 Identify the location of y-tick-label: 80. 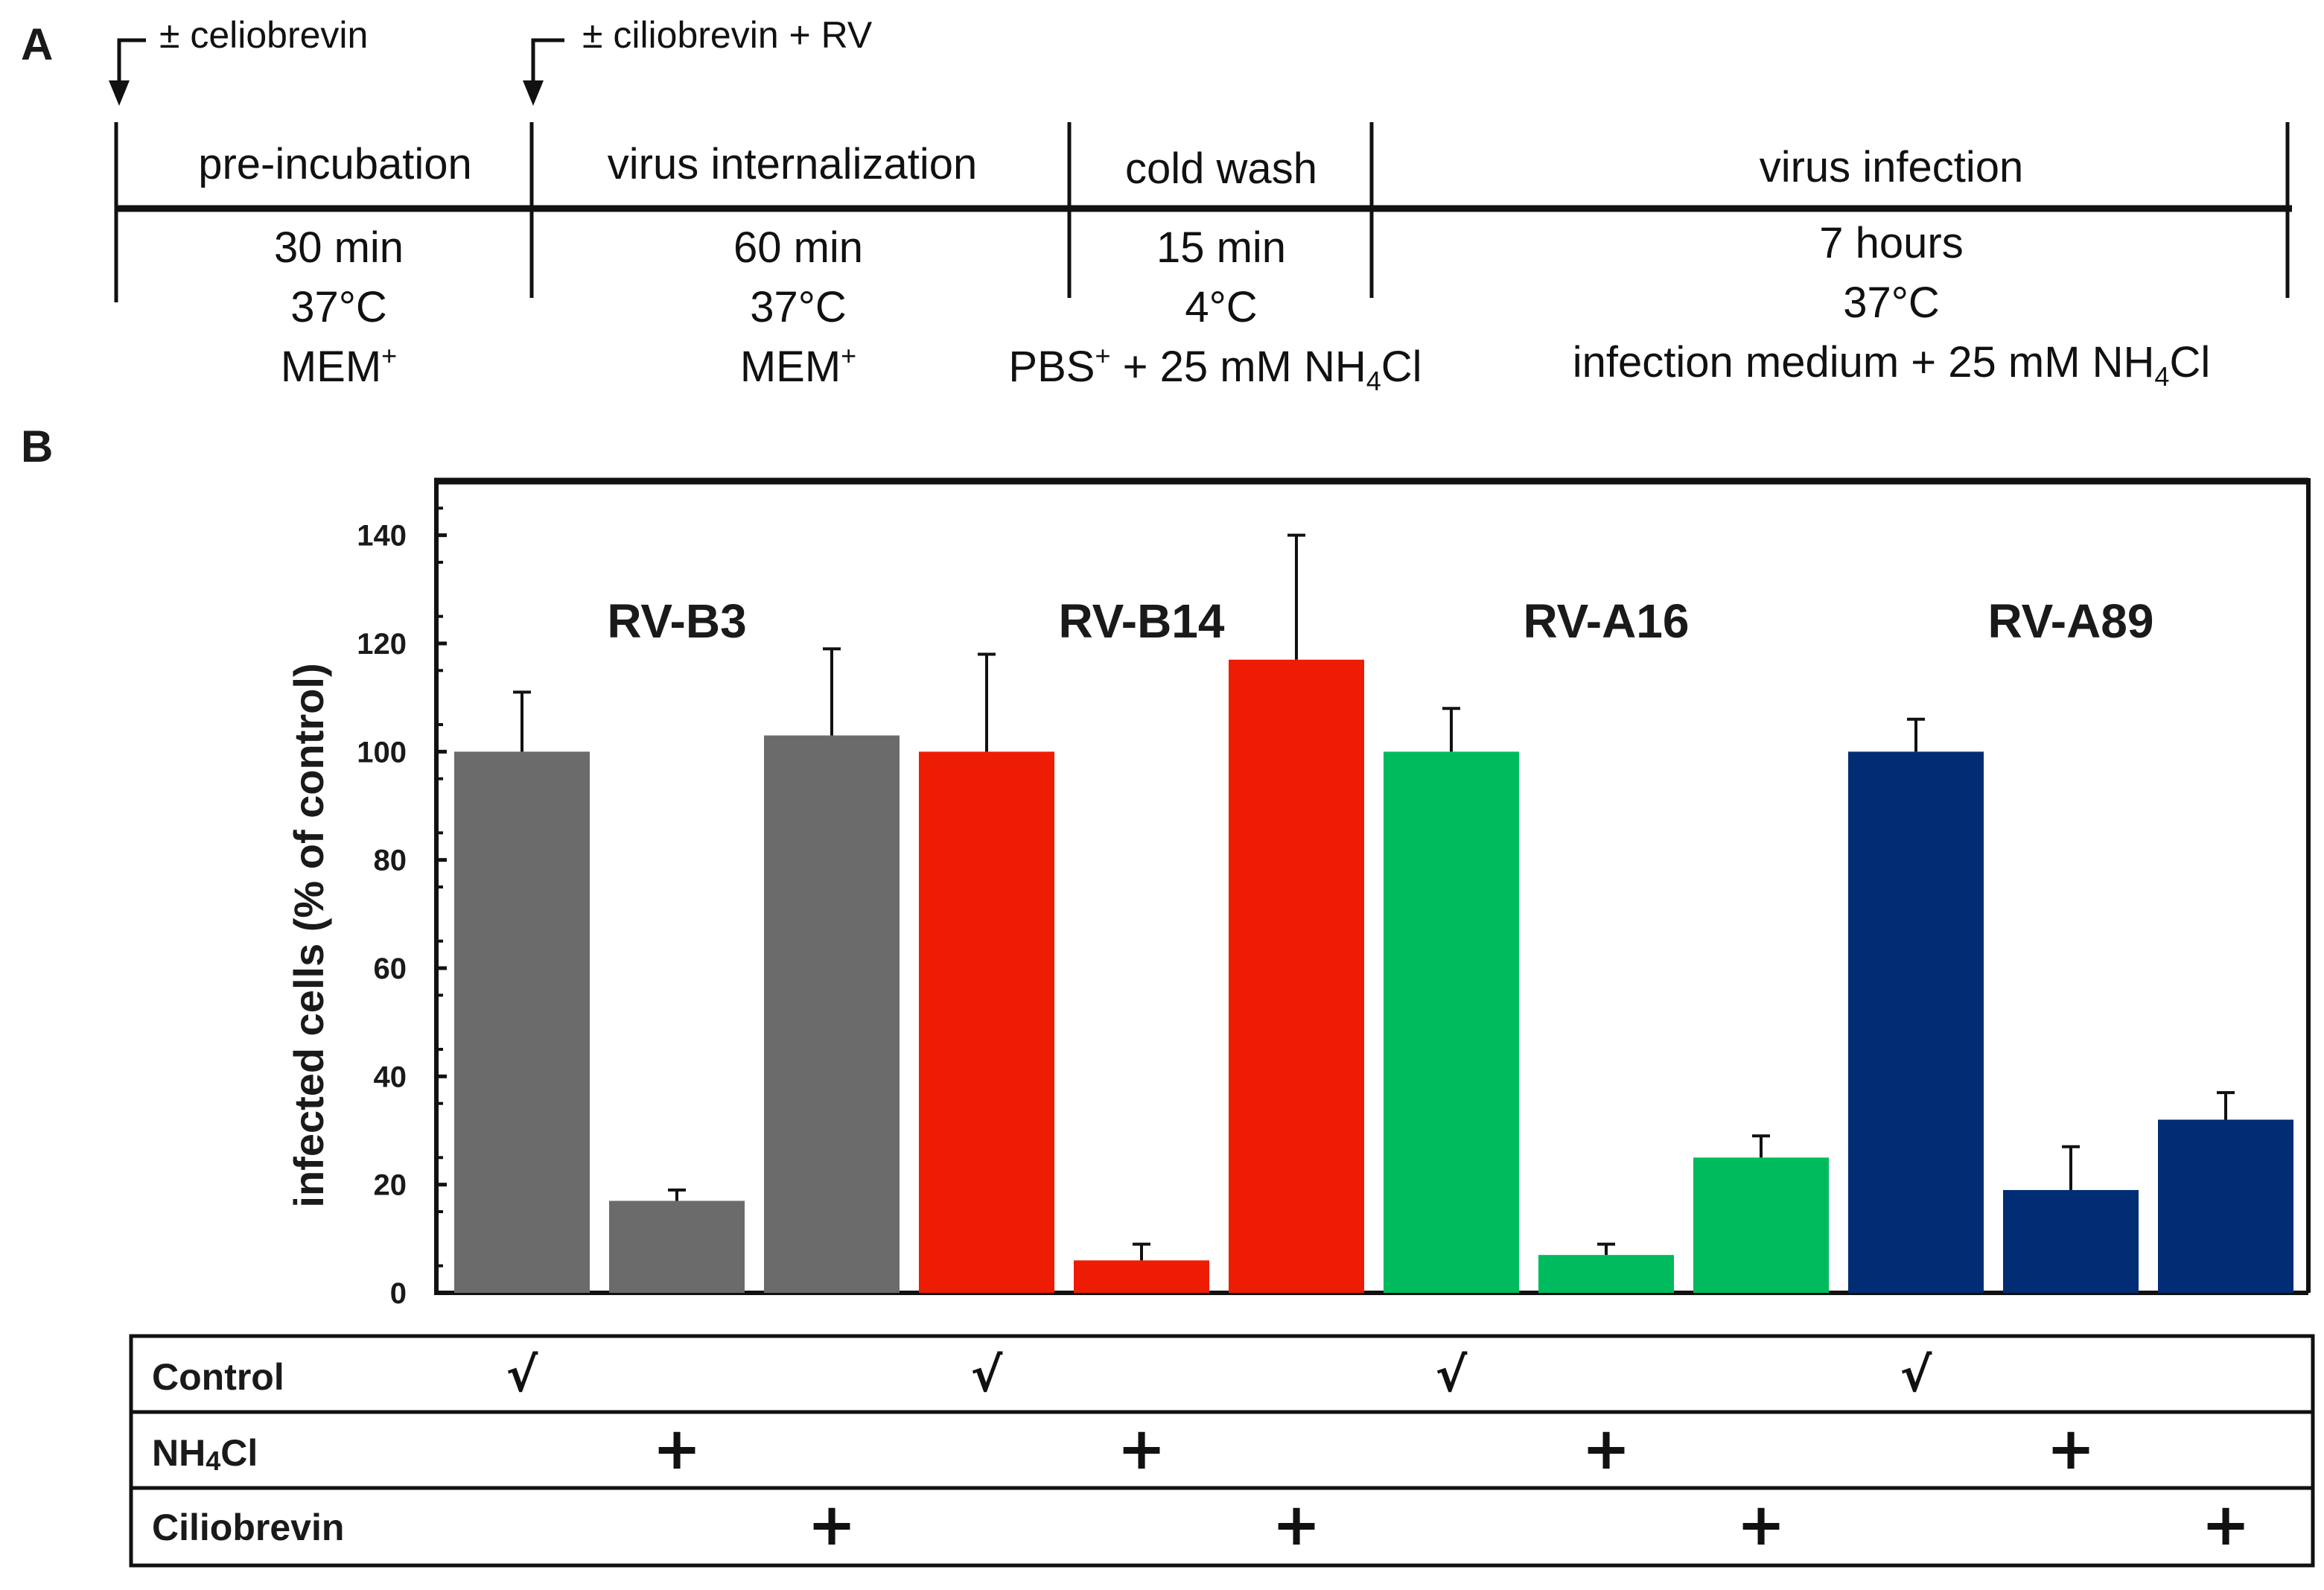
(390, 861).